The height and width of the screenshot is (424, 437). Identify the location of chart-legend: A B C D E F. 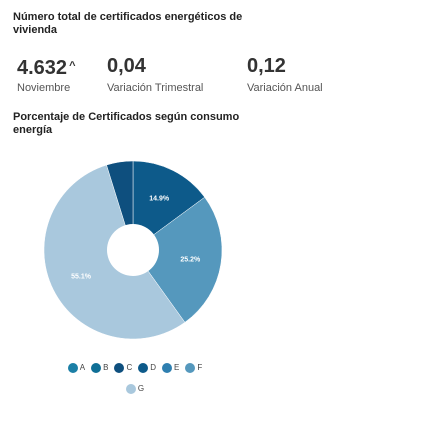
(135, 368).